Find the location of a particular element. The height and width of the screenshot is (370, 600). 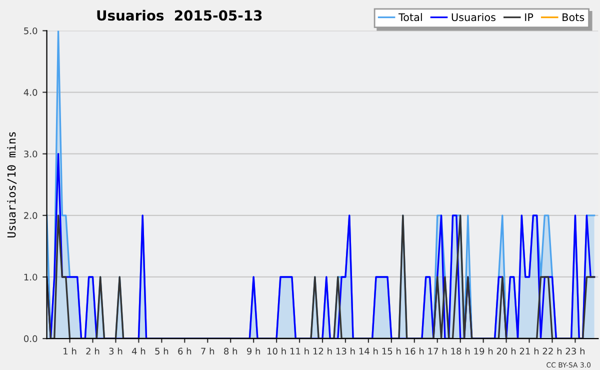

y-tick-label: 4.0 is located at coordinates (31, 92).